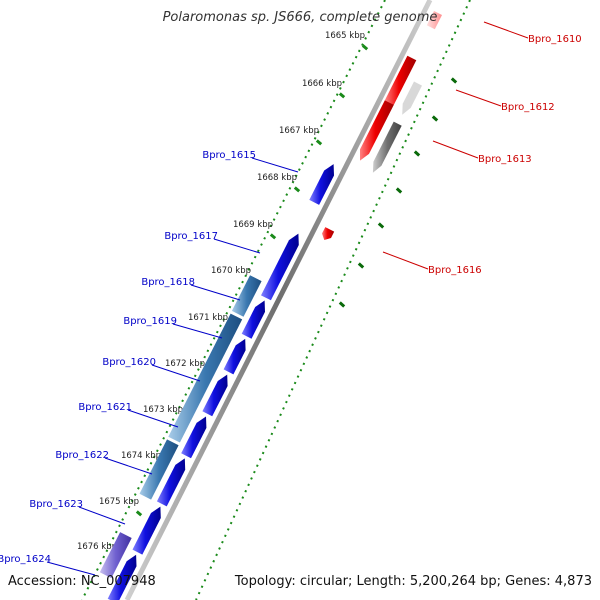 The width and height of the screenshot is (600, 600). What do you see at coordinates (168, 282) in the screenshot?
I see `forward-gene-label: Bpro_1618` at bounding box center [168, 282].